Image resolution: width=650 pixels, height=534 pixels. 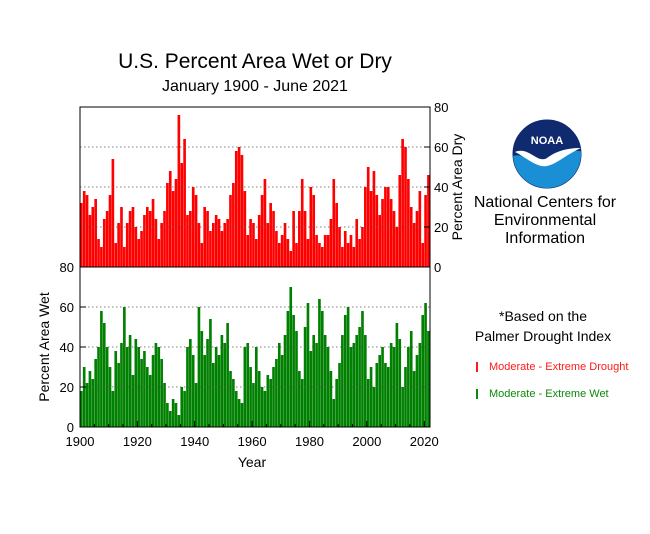 What do you see at coordinates (285, 381) in the screenshot?
I see `wet-bar-1971` at bounding box center [285, 381].